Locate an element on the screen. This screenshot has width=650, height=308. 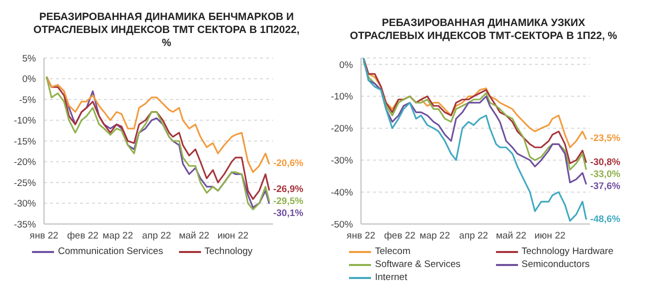
legend-label: Telecom is located at coordinates (392, 252).